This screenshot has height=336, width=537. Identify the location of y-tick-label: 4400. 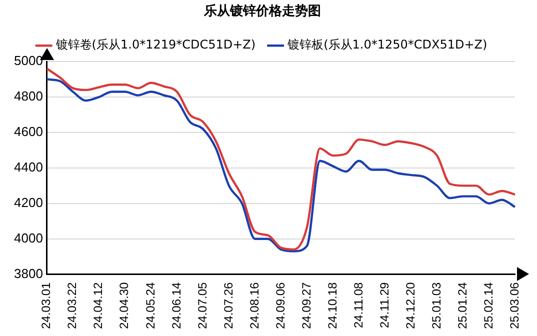
(28, 167).